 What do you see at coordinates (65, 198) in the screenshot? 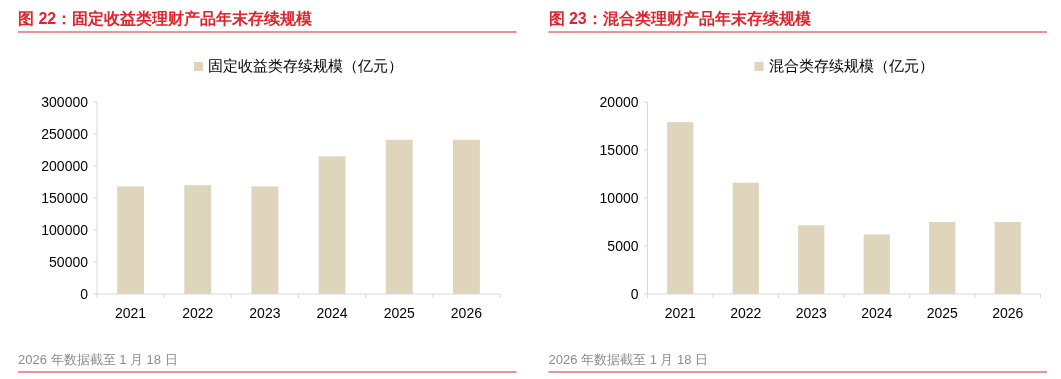
I see `y-tick-label: 150000` at bounding box center [65, 198].